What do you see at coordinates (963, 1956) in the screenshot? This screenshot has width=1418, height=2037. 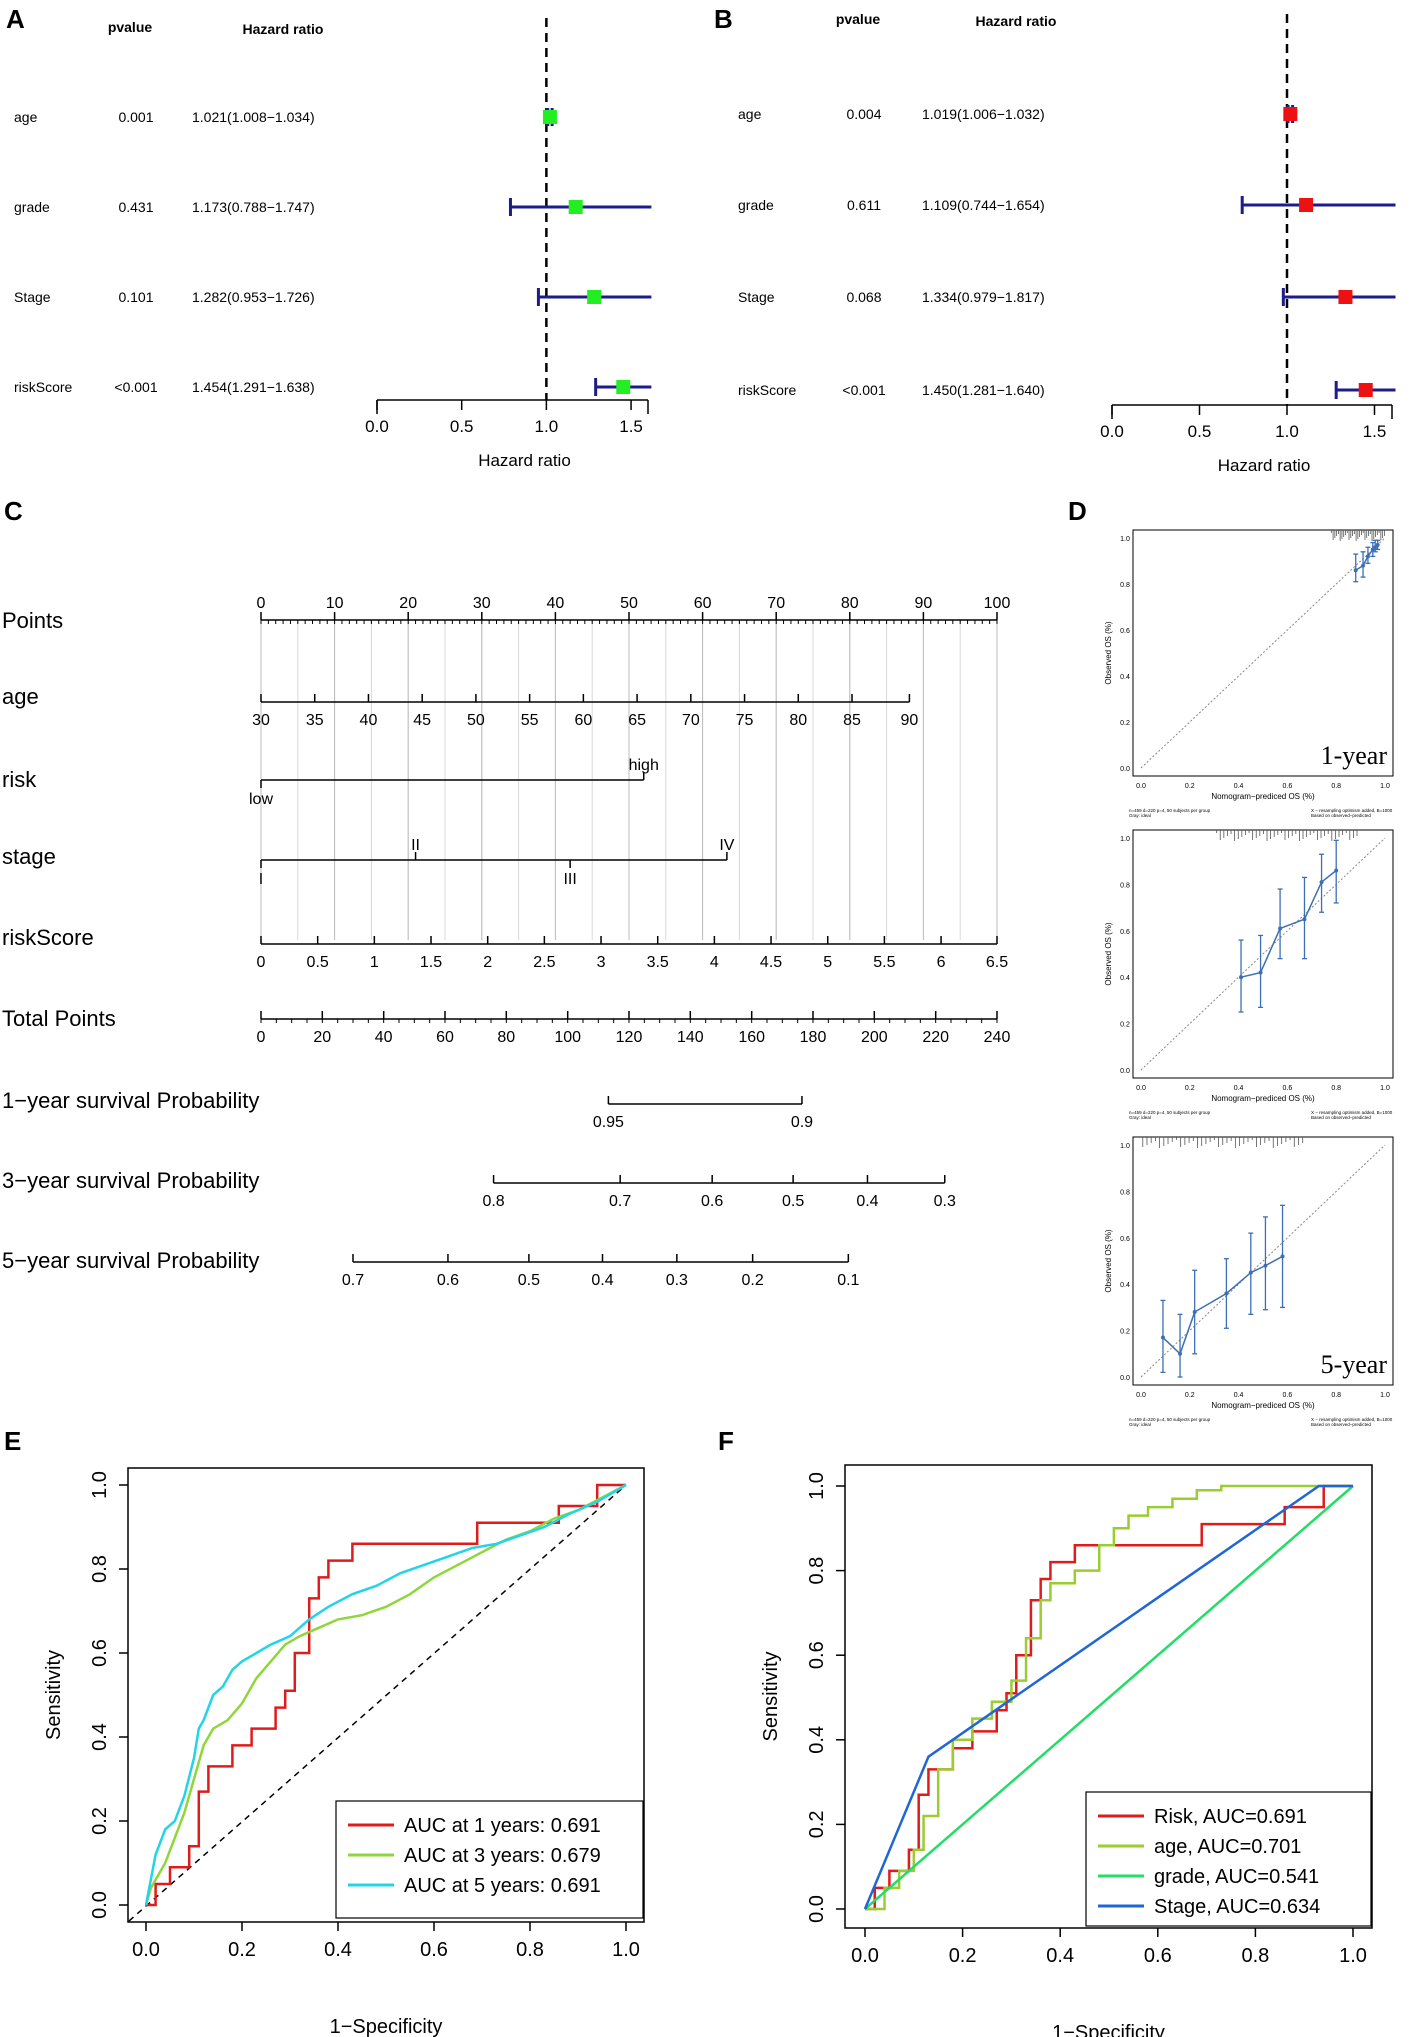 I see `x-tick-label: 0.2` at bounding box center [963, 1956].